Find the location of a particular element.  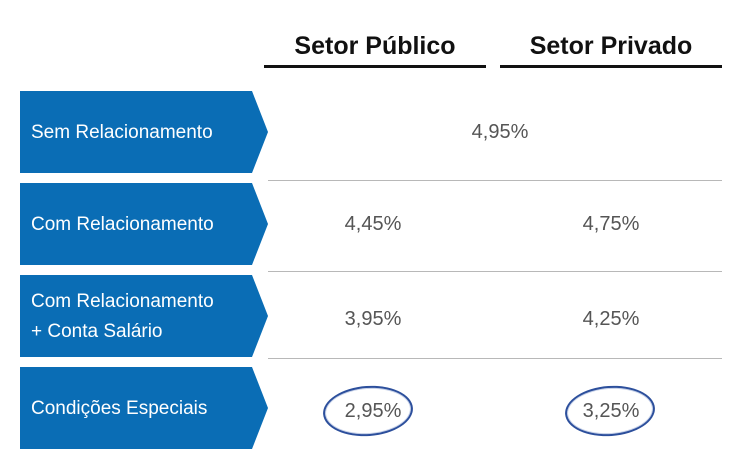

rate-privado-condicoes-especiais: 3,25% is located at coordinates (611, 411).